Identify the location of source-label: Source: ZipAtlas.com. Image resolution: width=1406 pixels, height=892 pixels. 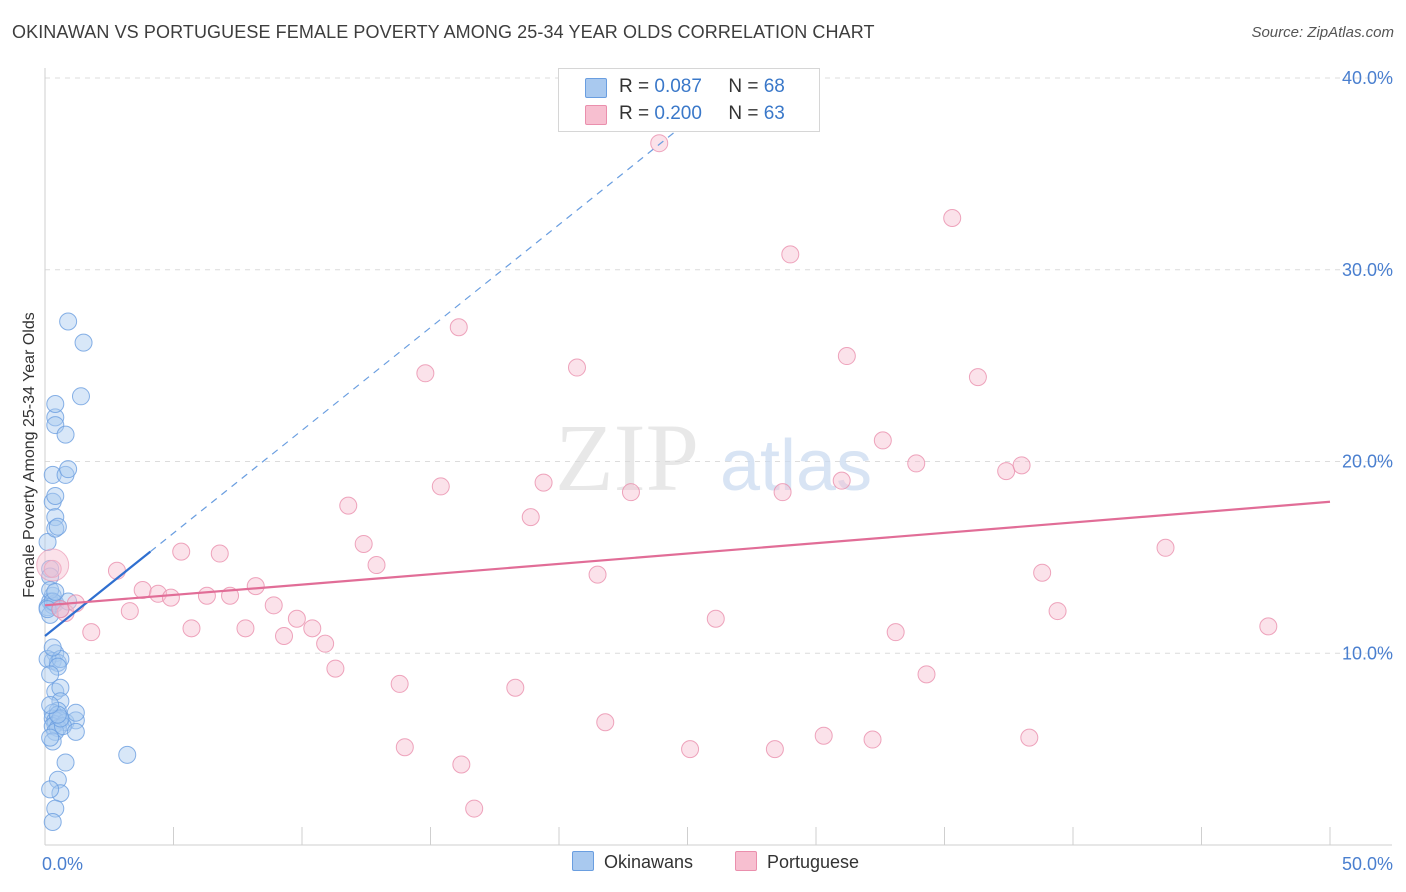
(1322, 32).